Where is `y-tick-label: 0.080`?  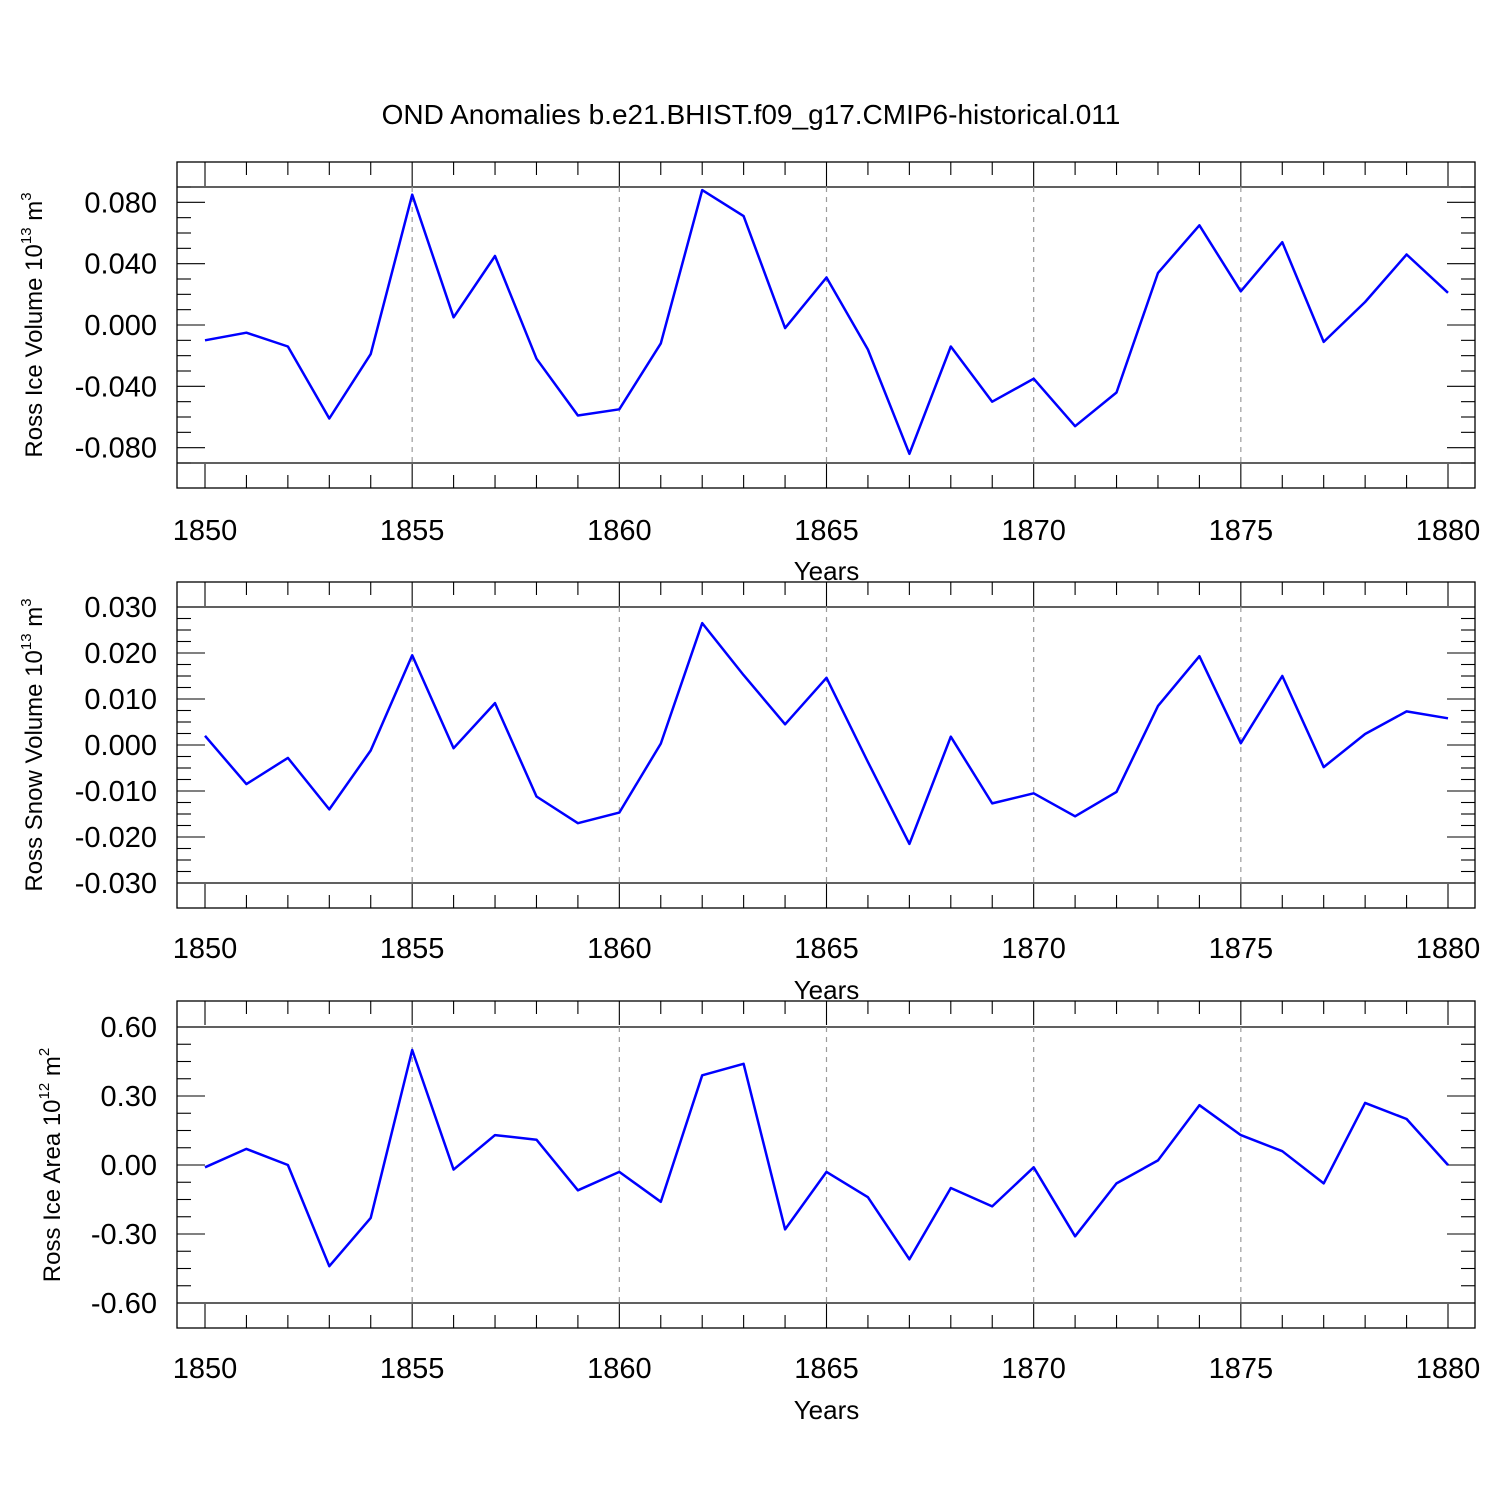
y-tick-label: 0.080 is located at coordinates (120, 203).